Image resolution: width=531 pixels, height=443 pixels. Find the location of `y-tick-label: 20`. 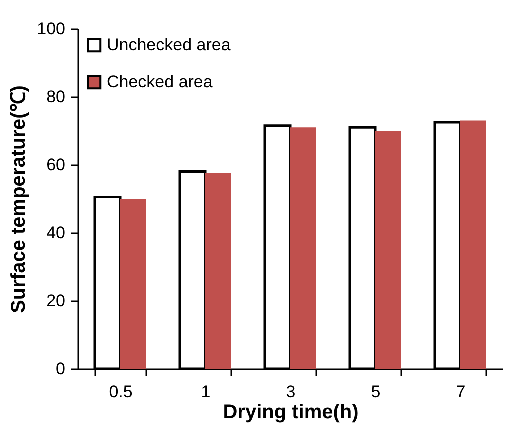

y-tick-label: 20 is located at coordinates (56, 301).